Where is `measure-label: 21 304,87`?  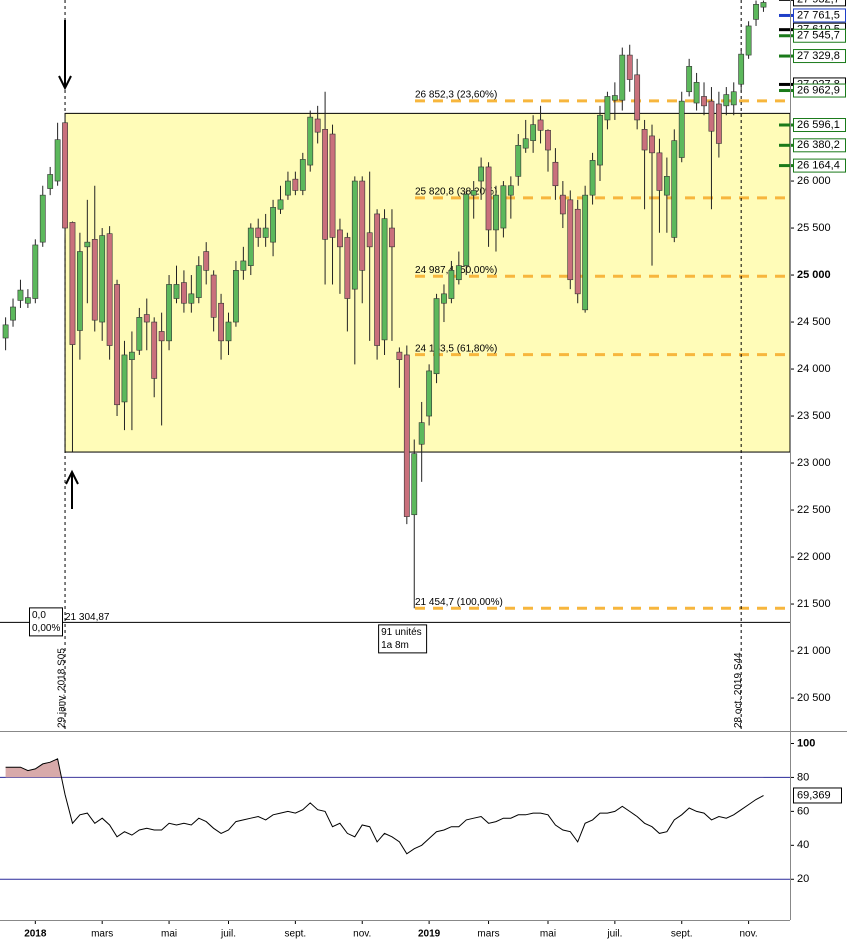
measure-label: 21 304,87 is located at coordinates (87, 617).